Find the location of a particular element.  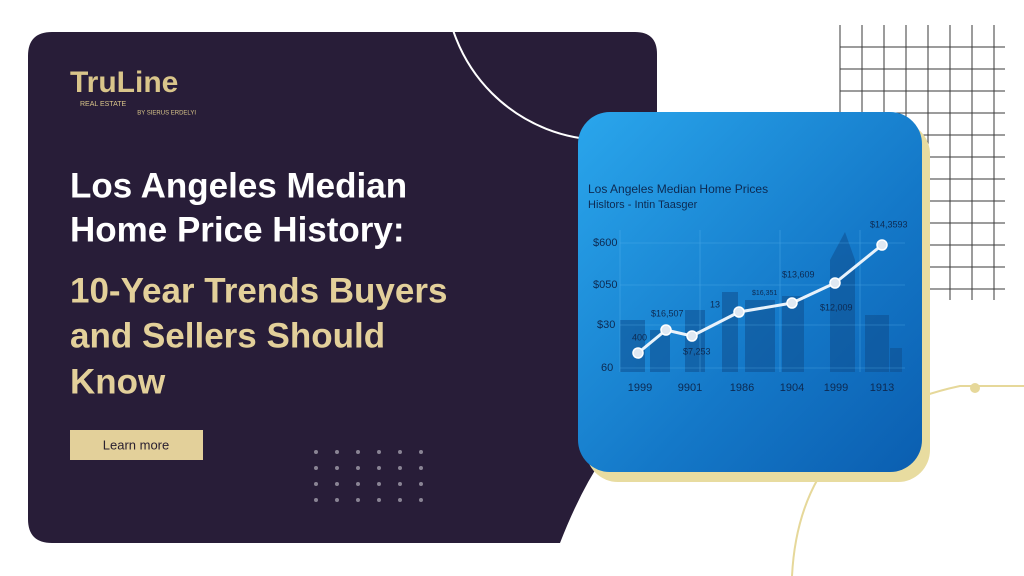

decor-gold-dot is located at coordinates (975, 388).